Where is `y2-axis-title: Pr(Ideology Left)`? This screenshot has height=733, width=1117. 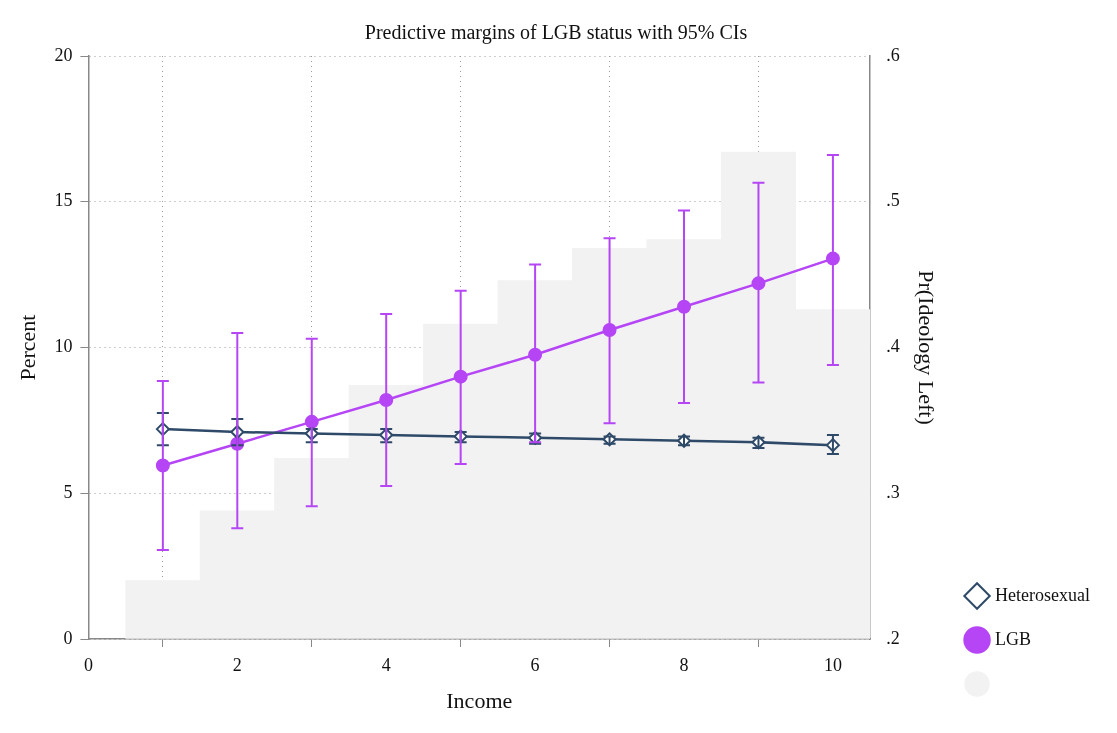
y2-axis-title: Pr(Ideology Left) is located at coordinates (927, 347).